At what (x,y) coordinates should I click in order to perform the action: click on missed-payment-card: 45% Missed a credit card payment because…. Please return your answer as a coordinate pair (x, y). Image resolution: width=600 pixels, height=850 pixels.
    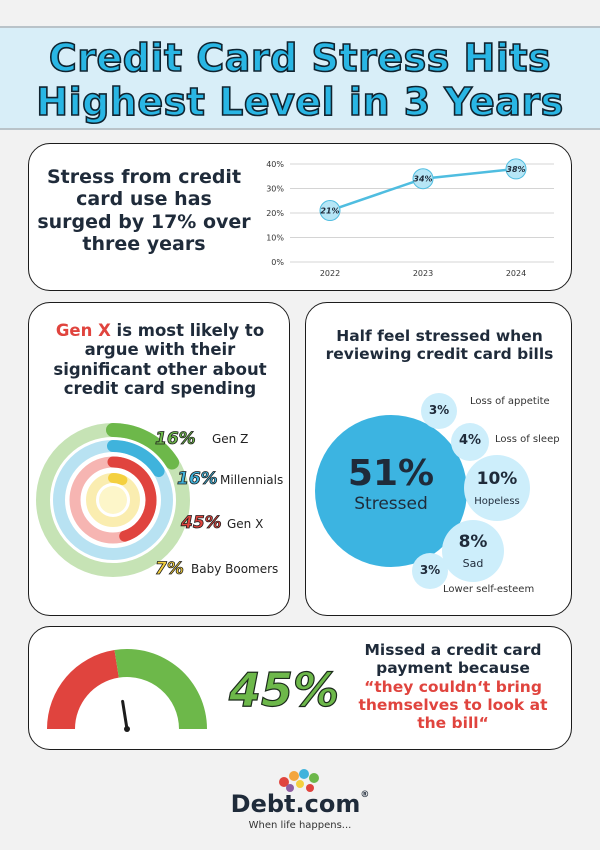
    Looking at the image, I should click on (300, 688).